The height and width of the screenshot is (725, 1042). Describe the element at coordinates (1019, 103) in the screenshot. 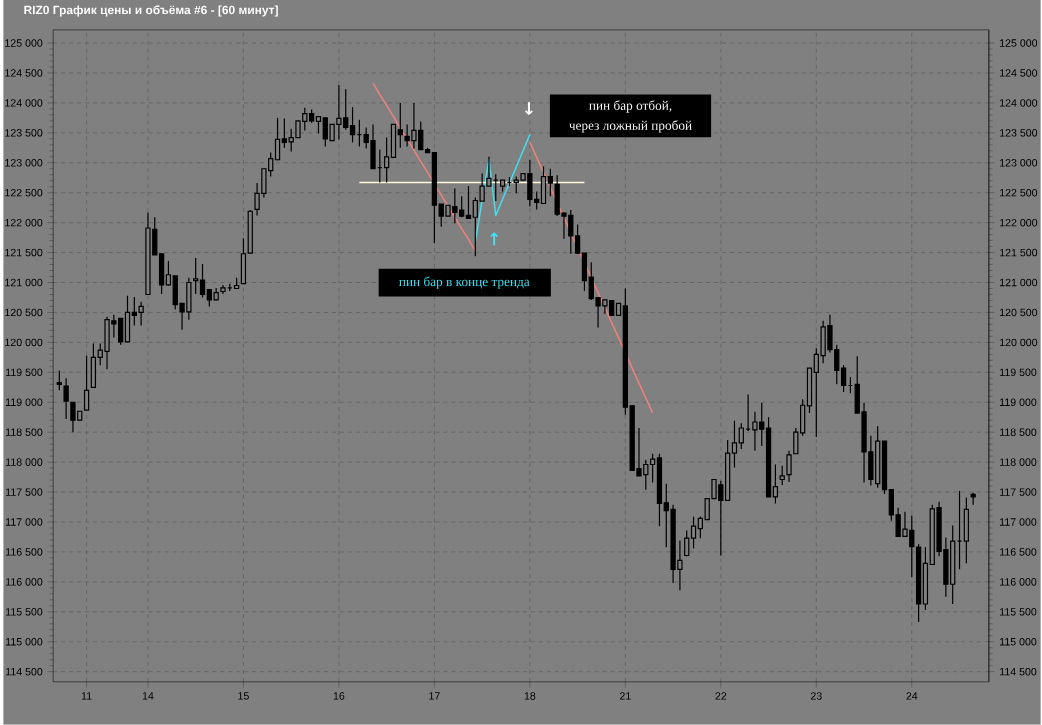

I see `y2-tick-label: 124 000` at that location.